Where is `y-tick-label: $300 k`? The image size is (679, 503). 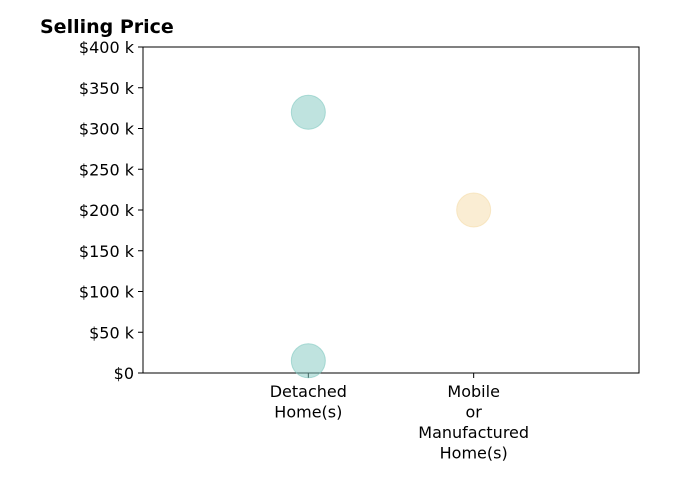 y-tick-label: $300 k is located at coordinates (107, 129).